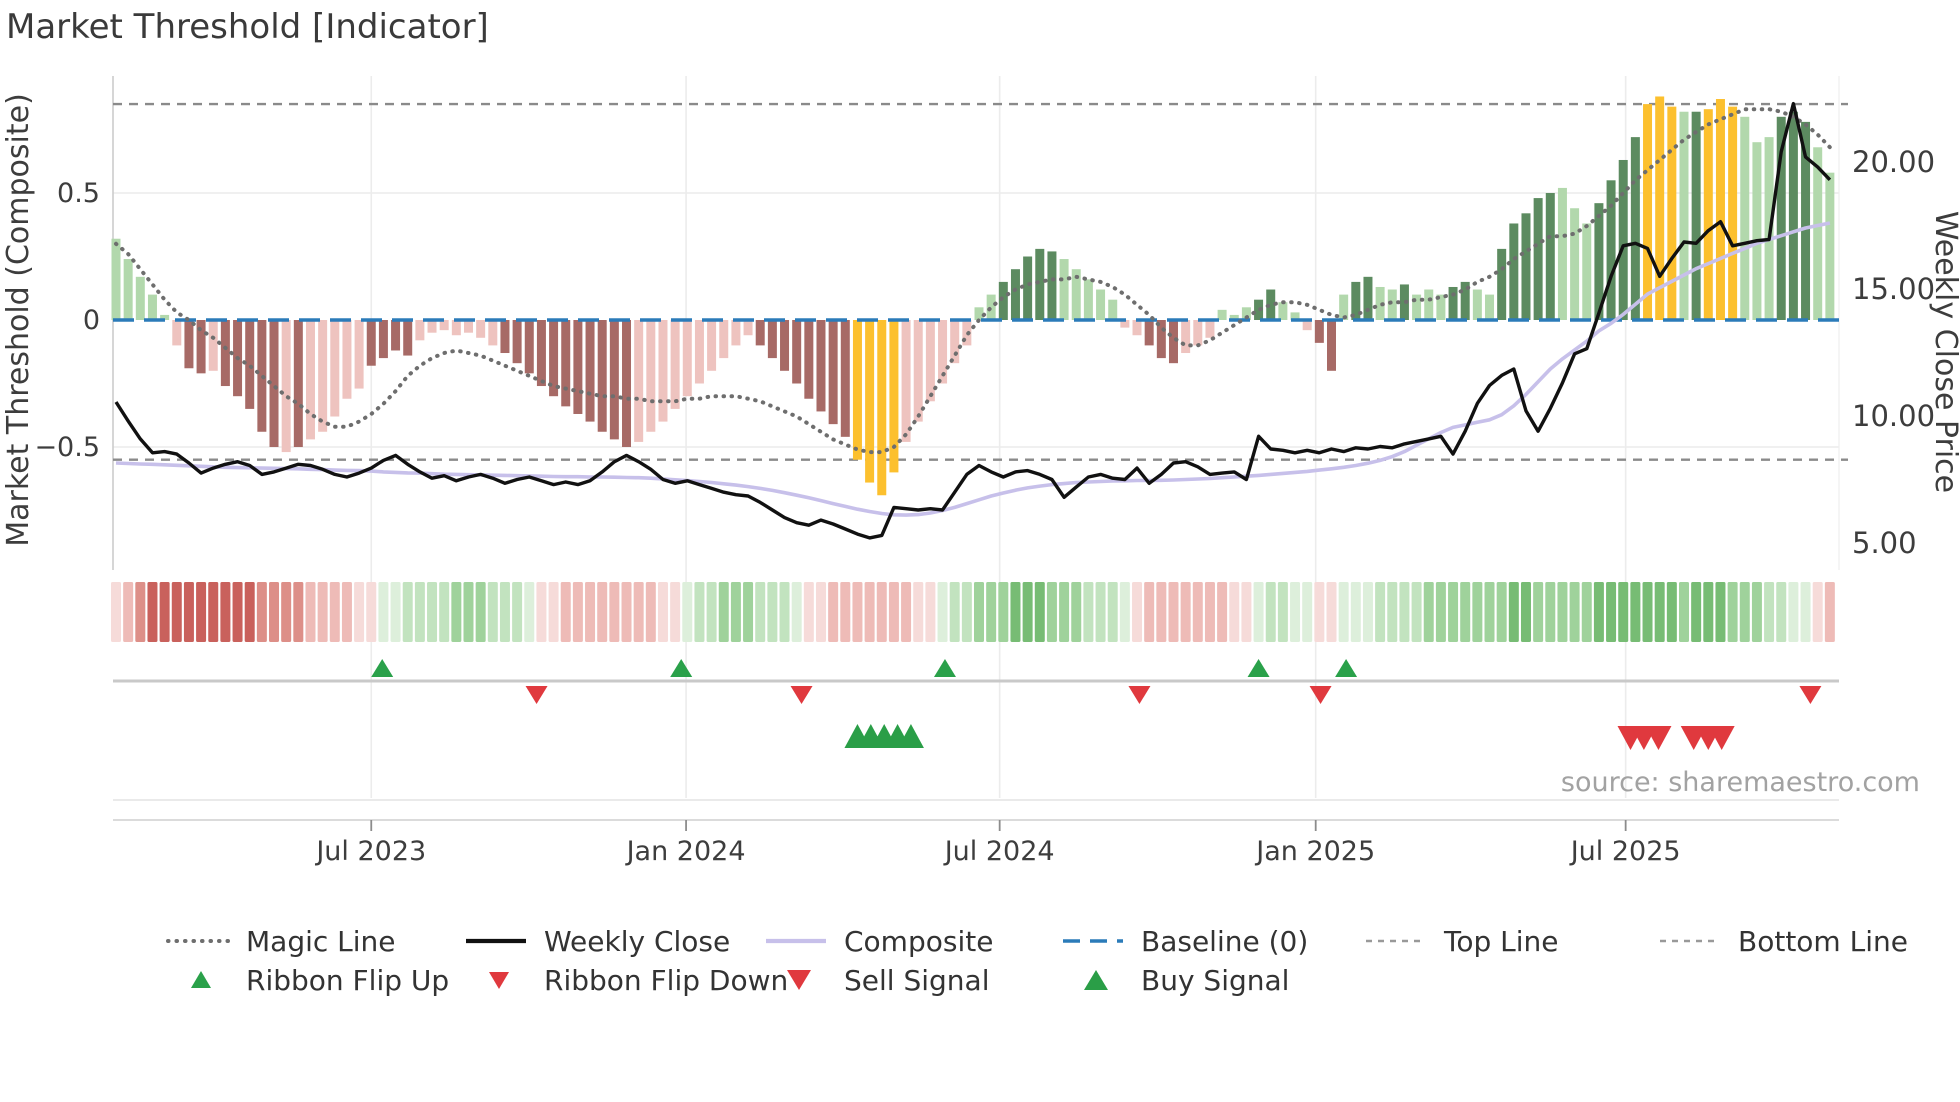 The image size is (1960, 1102). I want to click on right-axis-label: Weekly Close Price, so click(1944, 352).